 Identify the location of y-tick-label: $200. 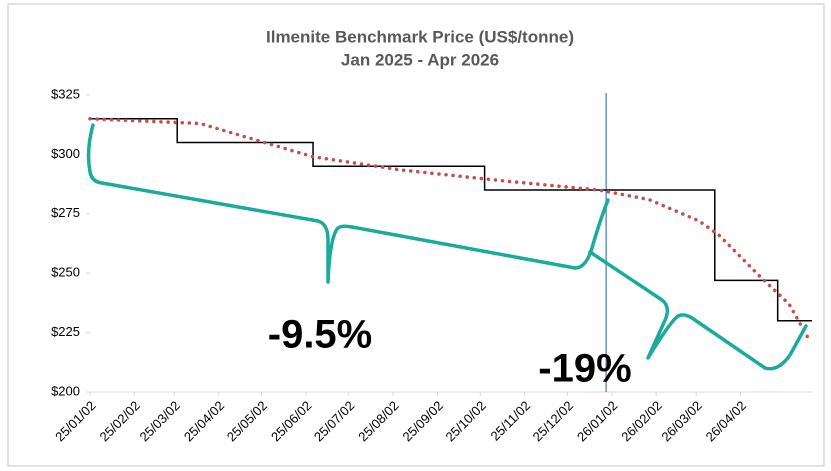
(65, 390).